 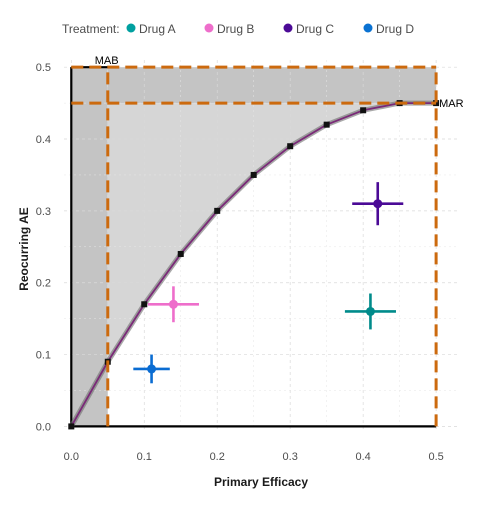 What do you see at coordinates (217, 457) in the screenshot?
I see `x-tick-label: 0.2` at bounding box center [217, 457].